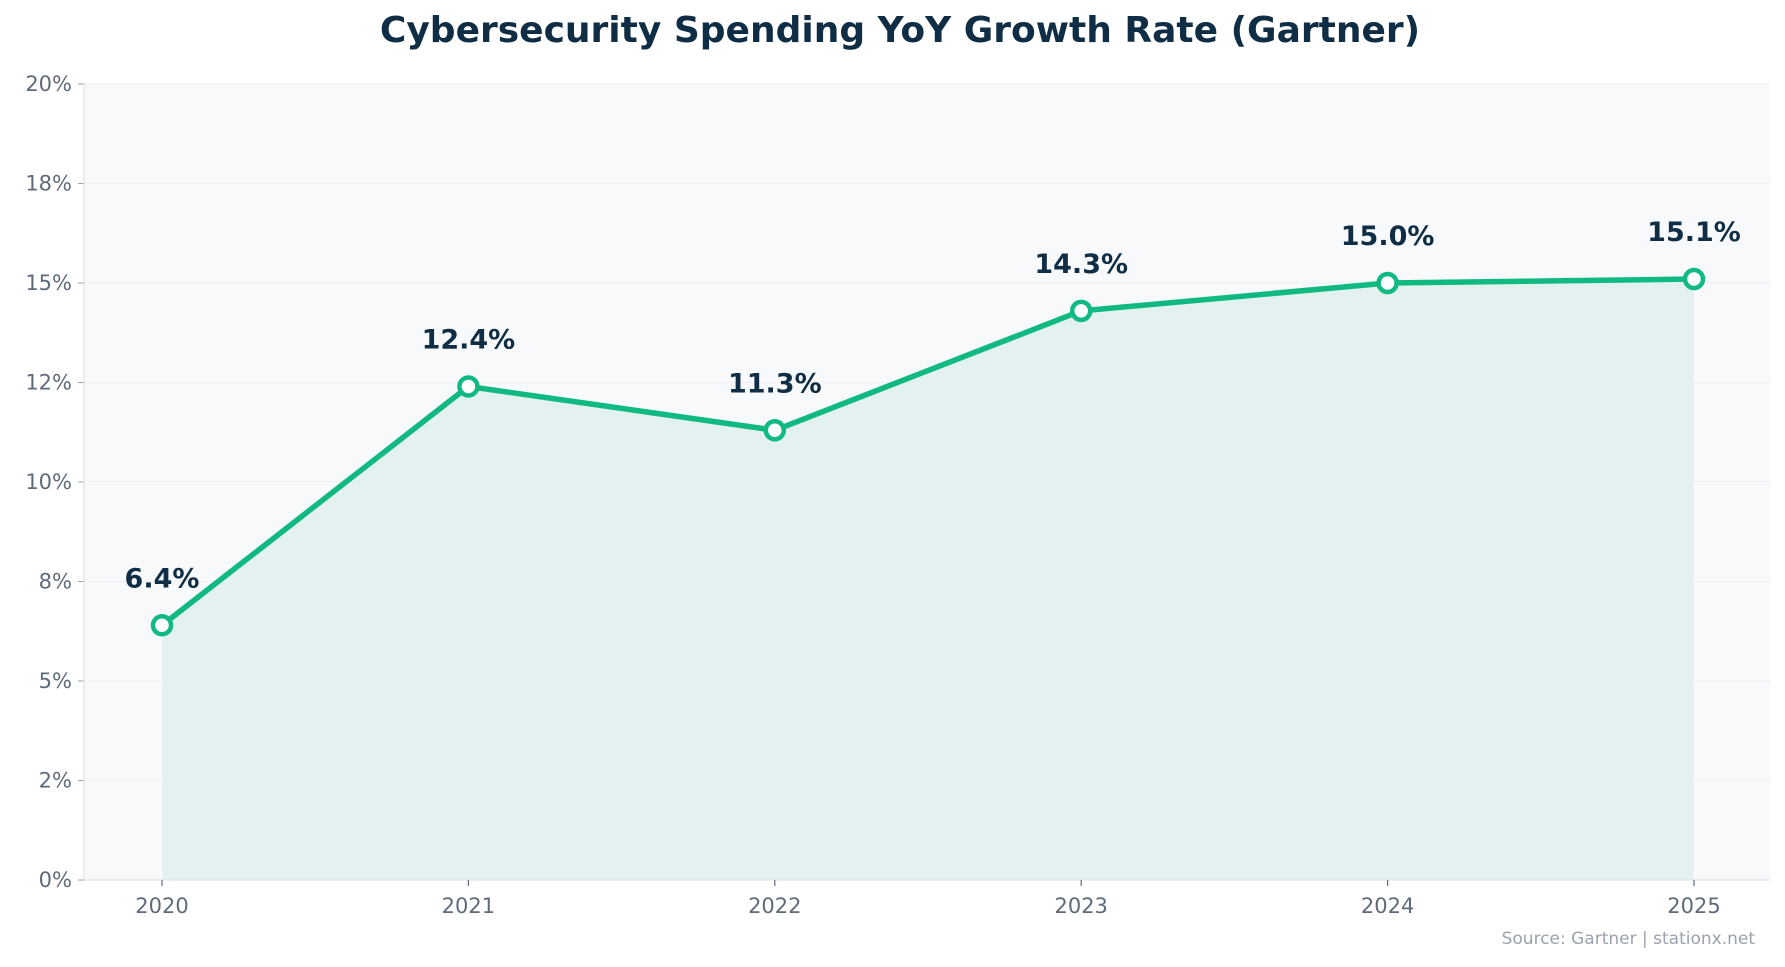 The height and width of the screenshot is (967, 1785). What do you see at coordinates (48, 383) in the screenshot?
I see `y-tick-label: 12%` at bounding box center [48, 383].